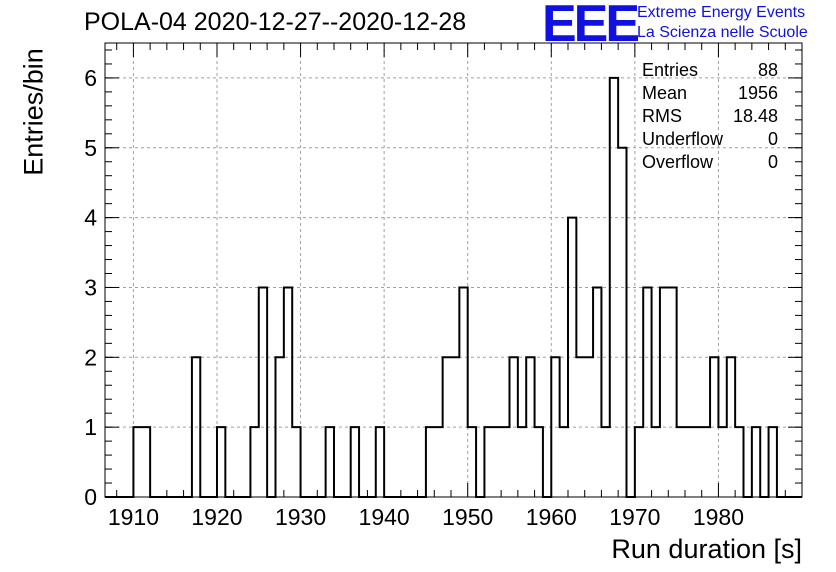 Image resolution: width=836 pixels, height=572 pixels. I want to click on x-tick-label: 1940, so click(384, 517).